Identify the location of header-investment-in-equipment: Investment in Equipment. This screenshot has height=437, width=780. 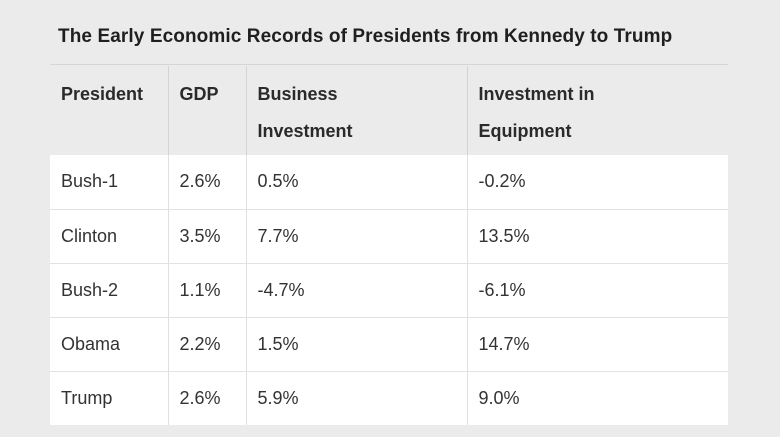
(597, 110).